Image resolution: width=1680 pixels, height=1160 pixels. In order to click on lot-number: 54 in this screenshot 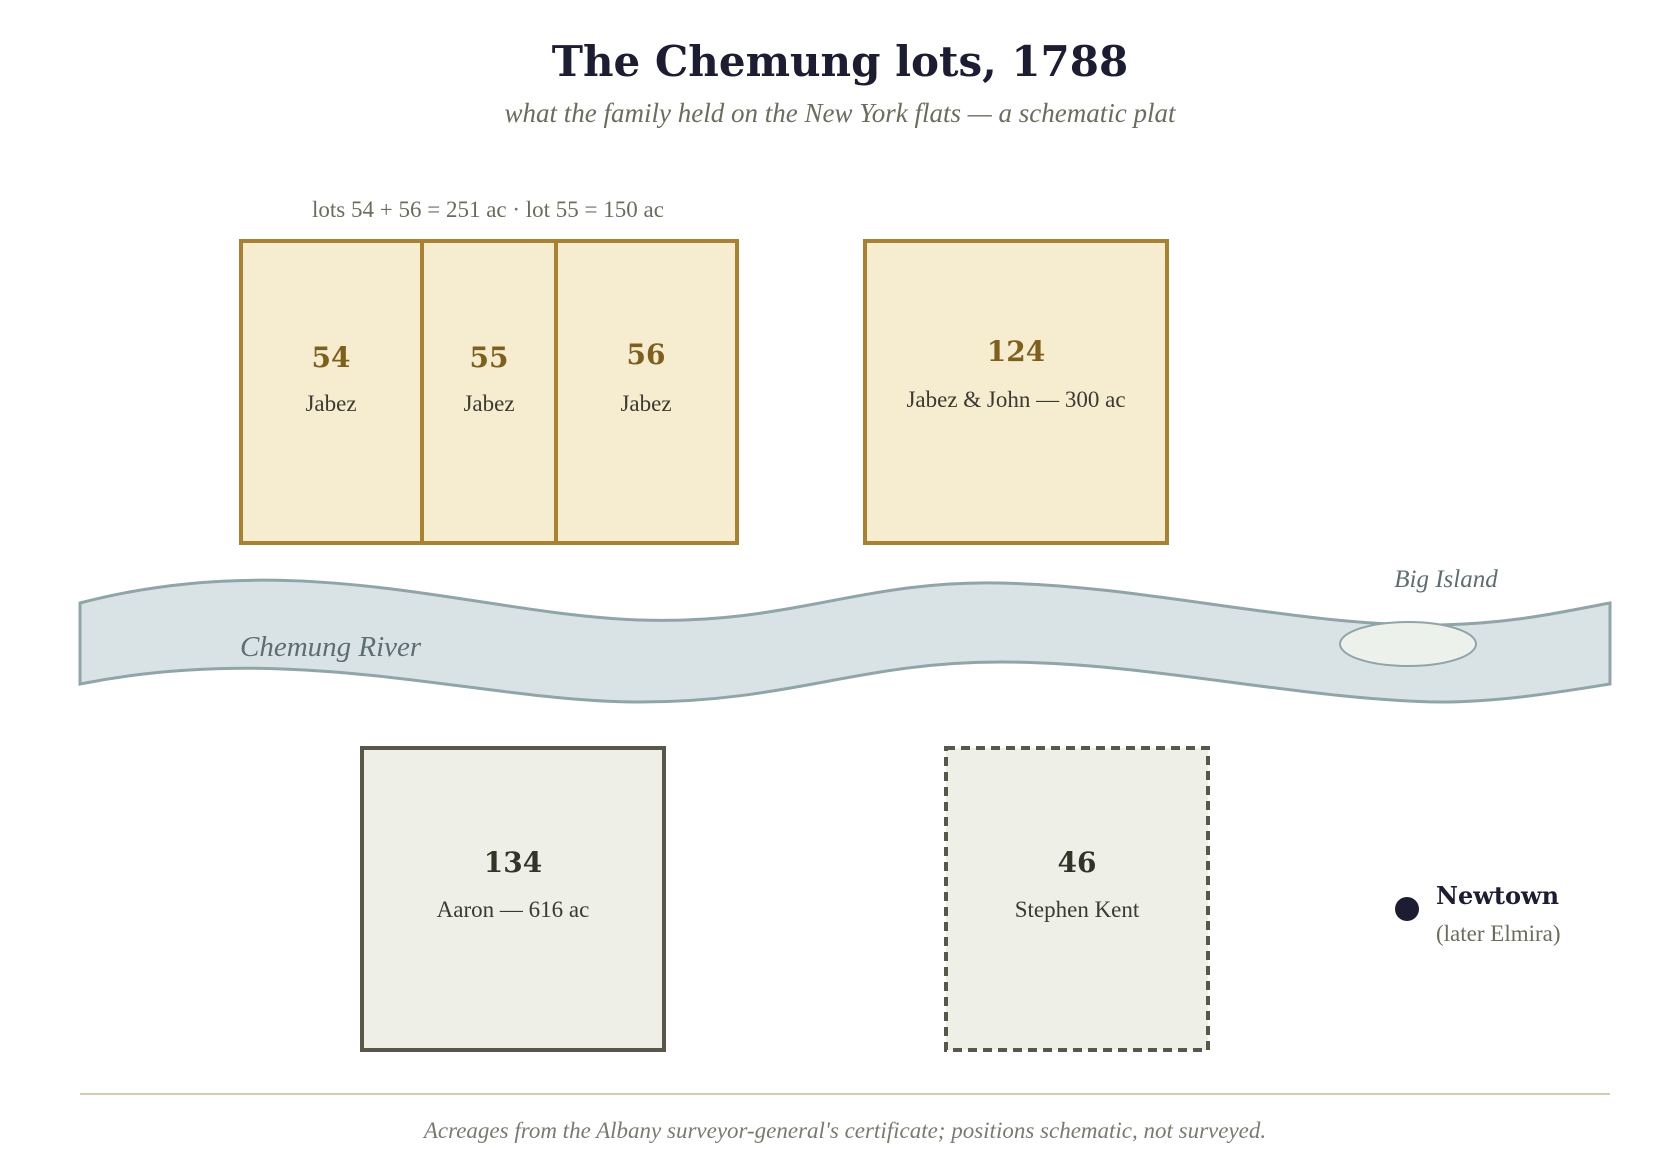, I will do `click(331, 357)`.